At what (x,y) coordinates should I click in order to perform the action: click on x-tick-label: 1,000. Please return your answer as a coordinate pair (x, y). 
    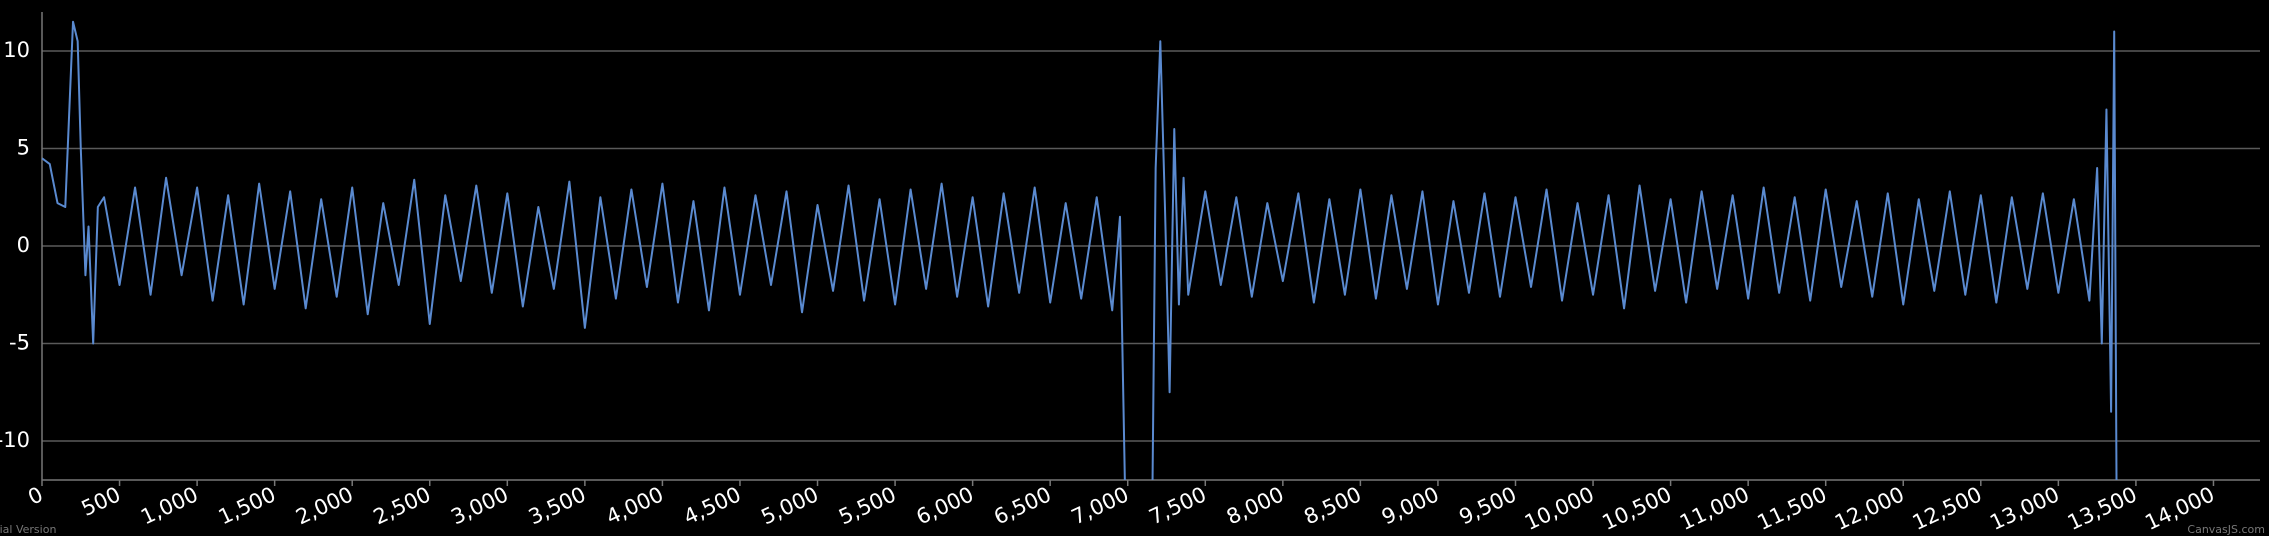
    Looking at the image, I should click on (169, 505).